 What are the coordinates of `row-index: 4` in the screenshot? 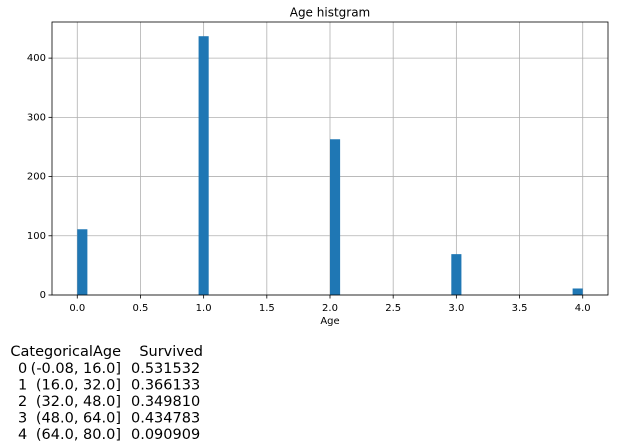 It's located at (22, 435).